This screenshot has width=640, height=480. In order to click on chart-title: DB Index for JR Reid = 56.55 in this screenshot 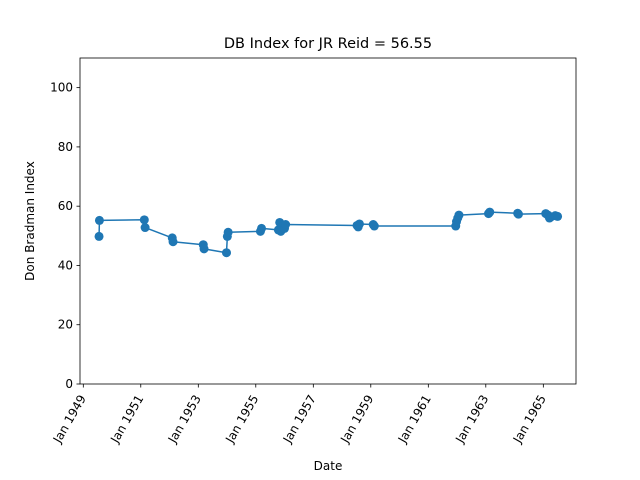, I will do `click(328, 44)`.